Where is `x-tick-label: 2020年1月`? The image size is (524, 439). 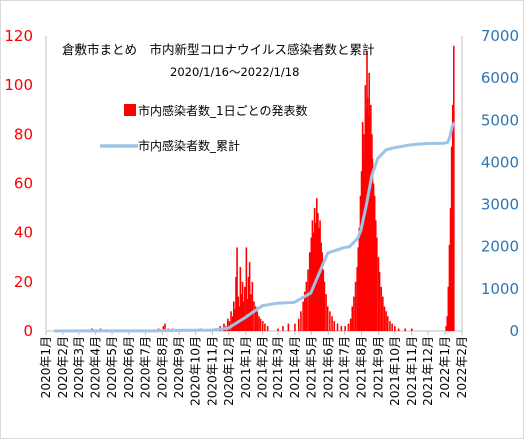 x-tick-label: 2020年1月 is located at coordinates (46, 367).